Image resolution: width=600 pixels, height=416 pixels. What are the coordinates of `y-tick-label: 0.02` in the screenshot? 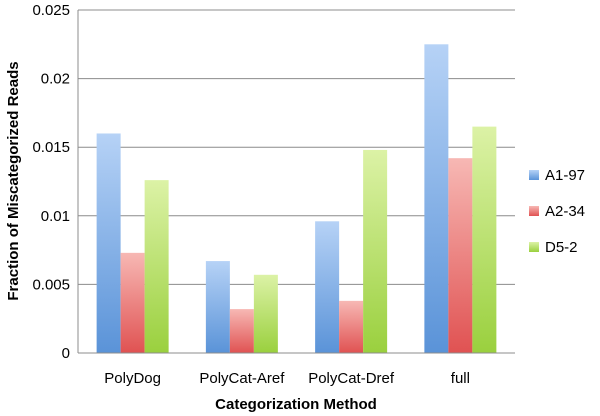 It's located at (55, 79).